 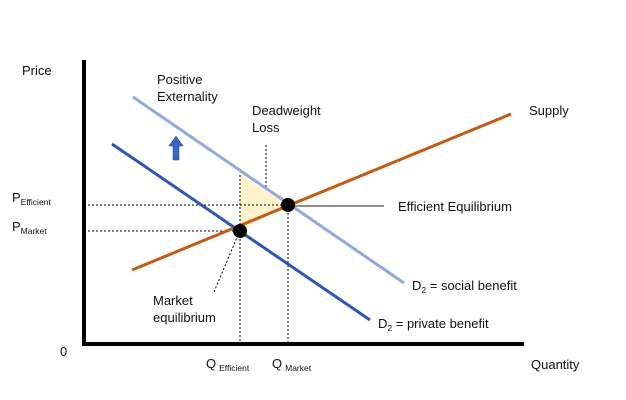 I want to click on origin-label: 0, so click(x=63, y=351).